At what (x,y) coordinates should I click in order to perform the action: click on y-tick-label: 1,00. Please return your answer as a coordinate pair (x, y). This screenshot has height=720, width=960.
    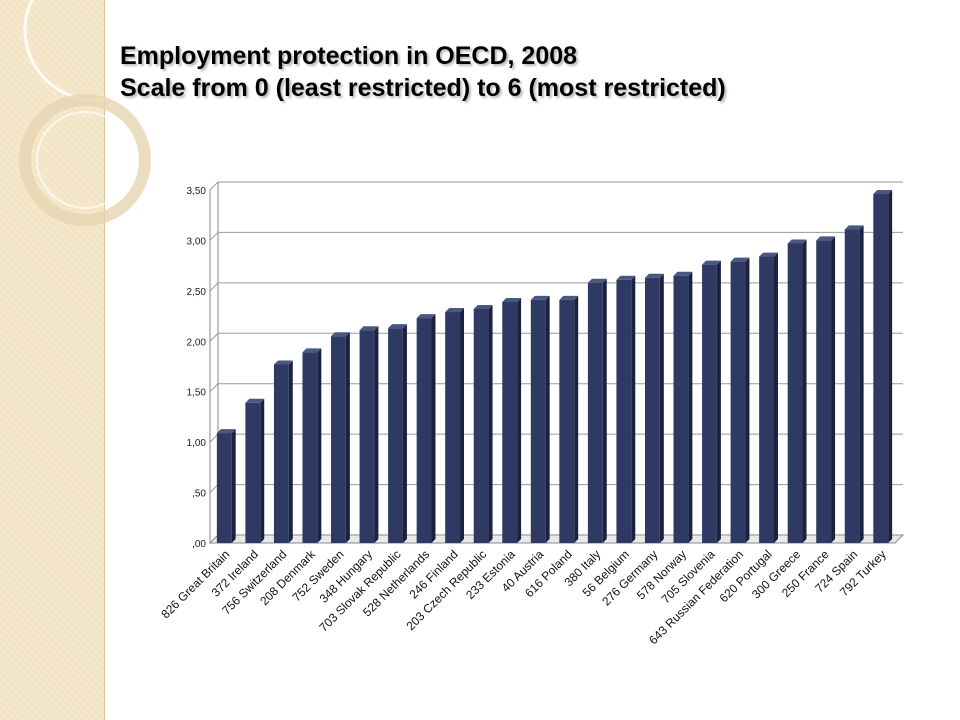
    Looking at the image, I should click on (197, 443).